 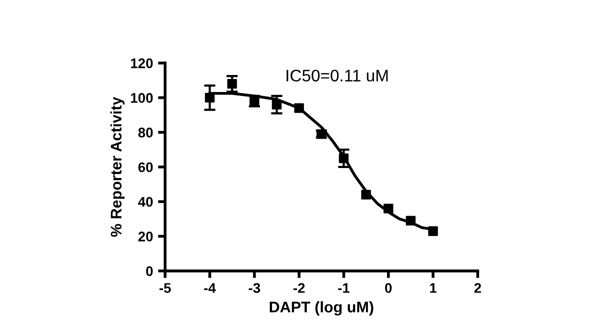 I want to click on y-tick-label: 80, so click(x=145, y=133).